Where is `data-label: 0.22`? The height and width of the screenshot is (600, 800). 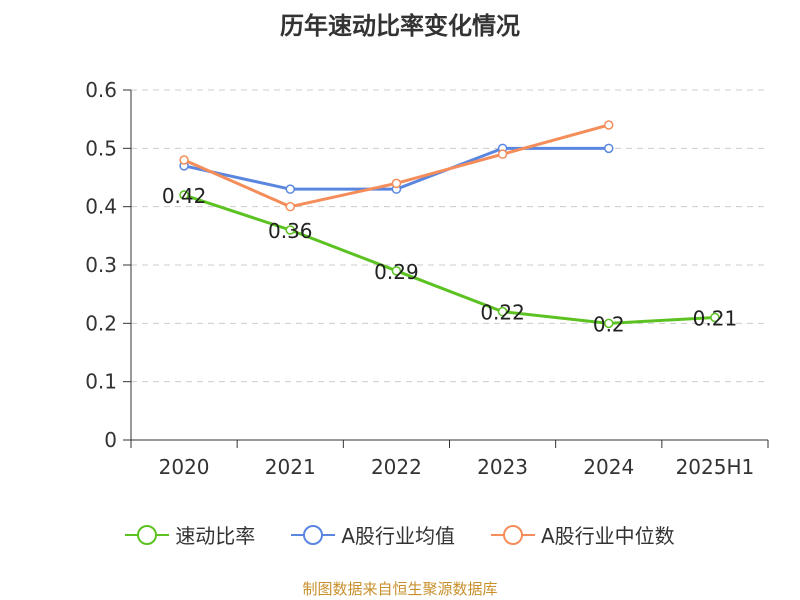 data-label: 0.22 is located at coordinates (502, 313).